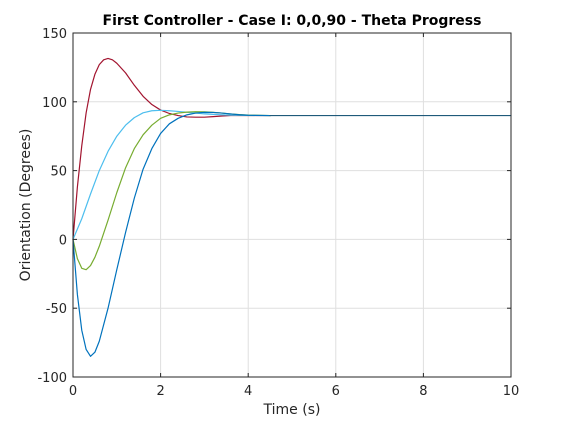 The height and width of the screenshot is (424, 565). Describe the element at coordinates (54, 34) in the screenshot. I see `y-tick-label: 150` at that location.